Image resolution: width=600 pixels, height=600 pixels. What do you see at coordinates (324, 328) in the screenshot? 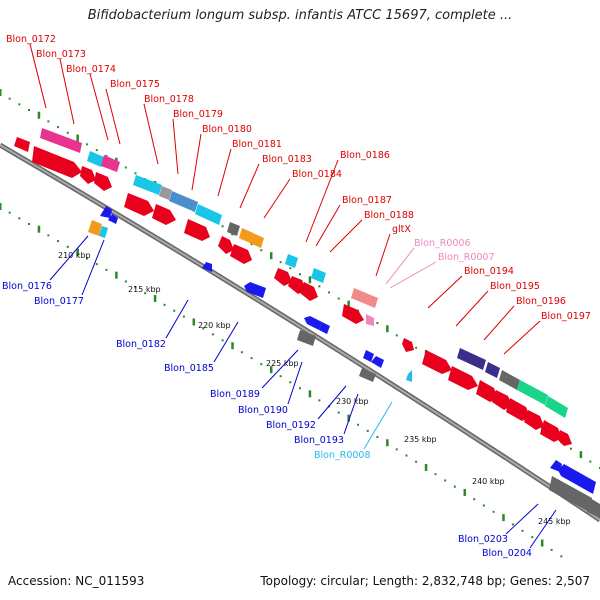
I see `gene-blon-0189b` at bounding box center [324, 328].